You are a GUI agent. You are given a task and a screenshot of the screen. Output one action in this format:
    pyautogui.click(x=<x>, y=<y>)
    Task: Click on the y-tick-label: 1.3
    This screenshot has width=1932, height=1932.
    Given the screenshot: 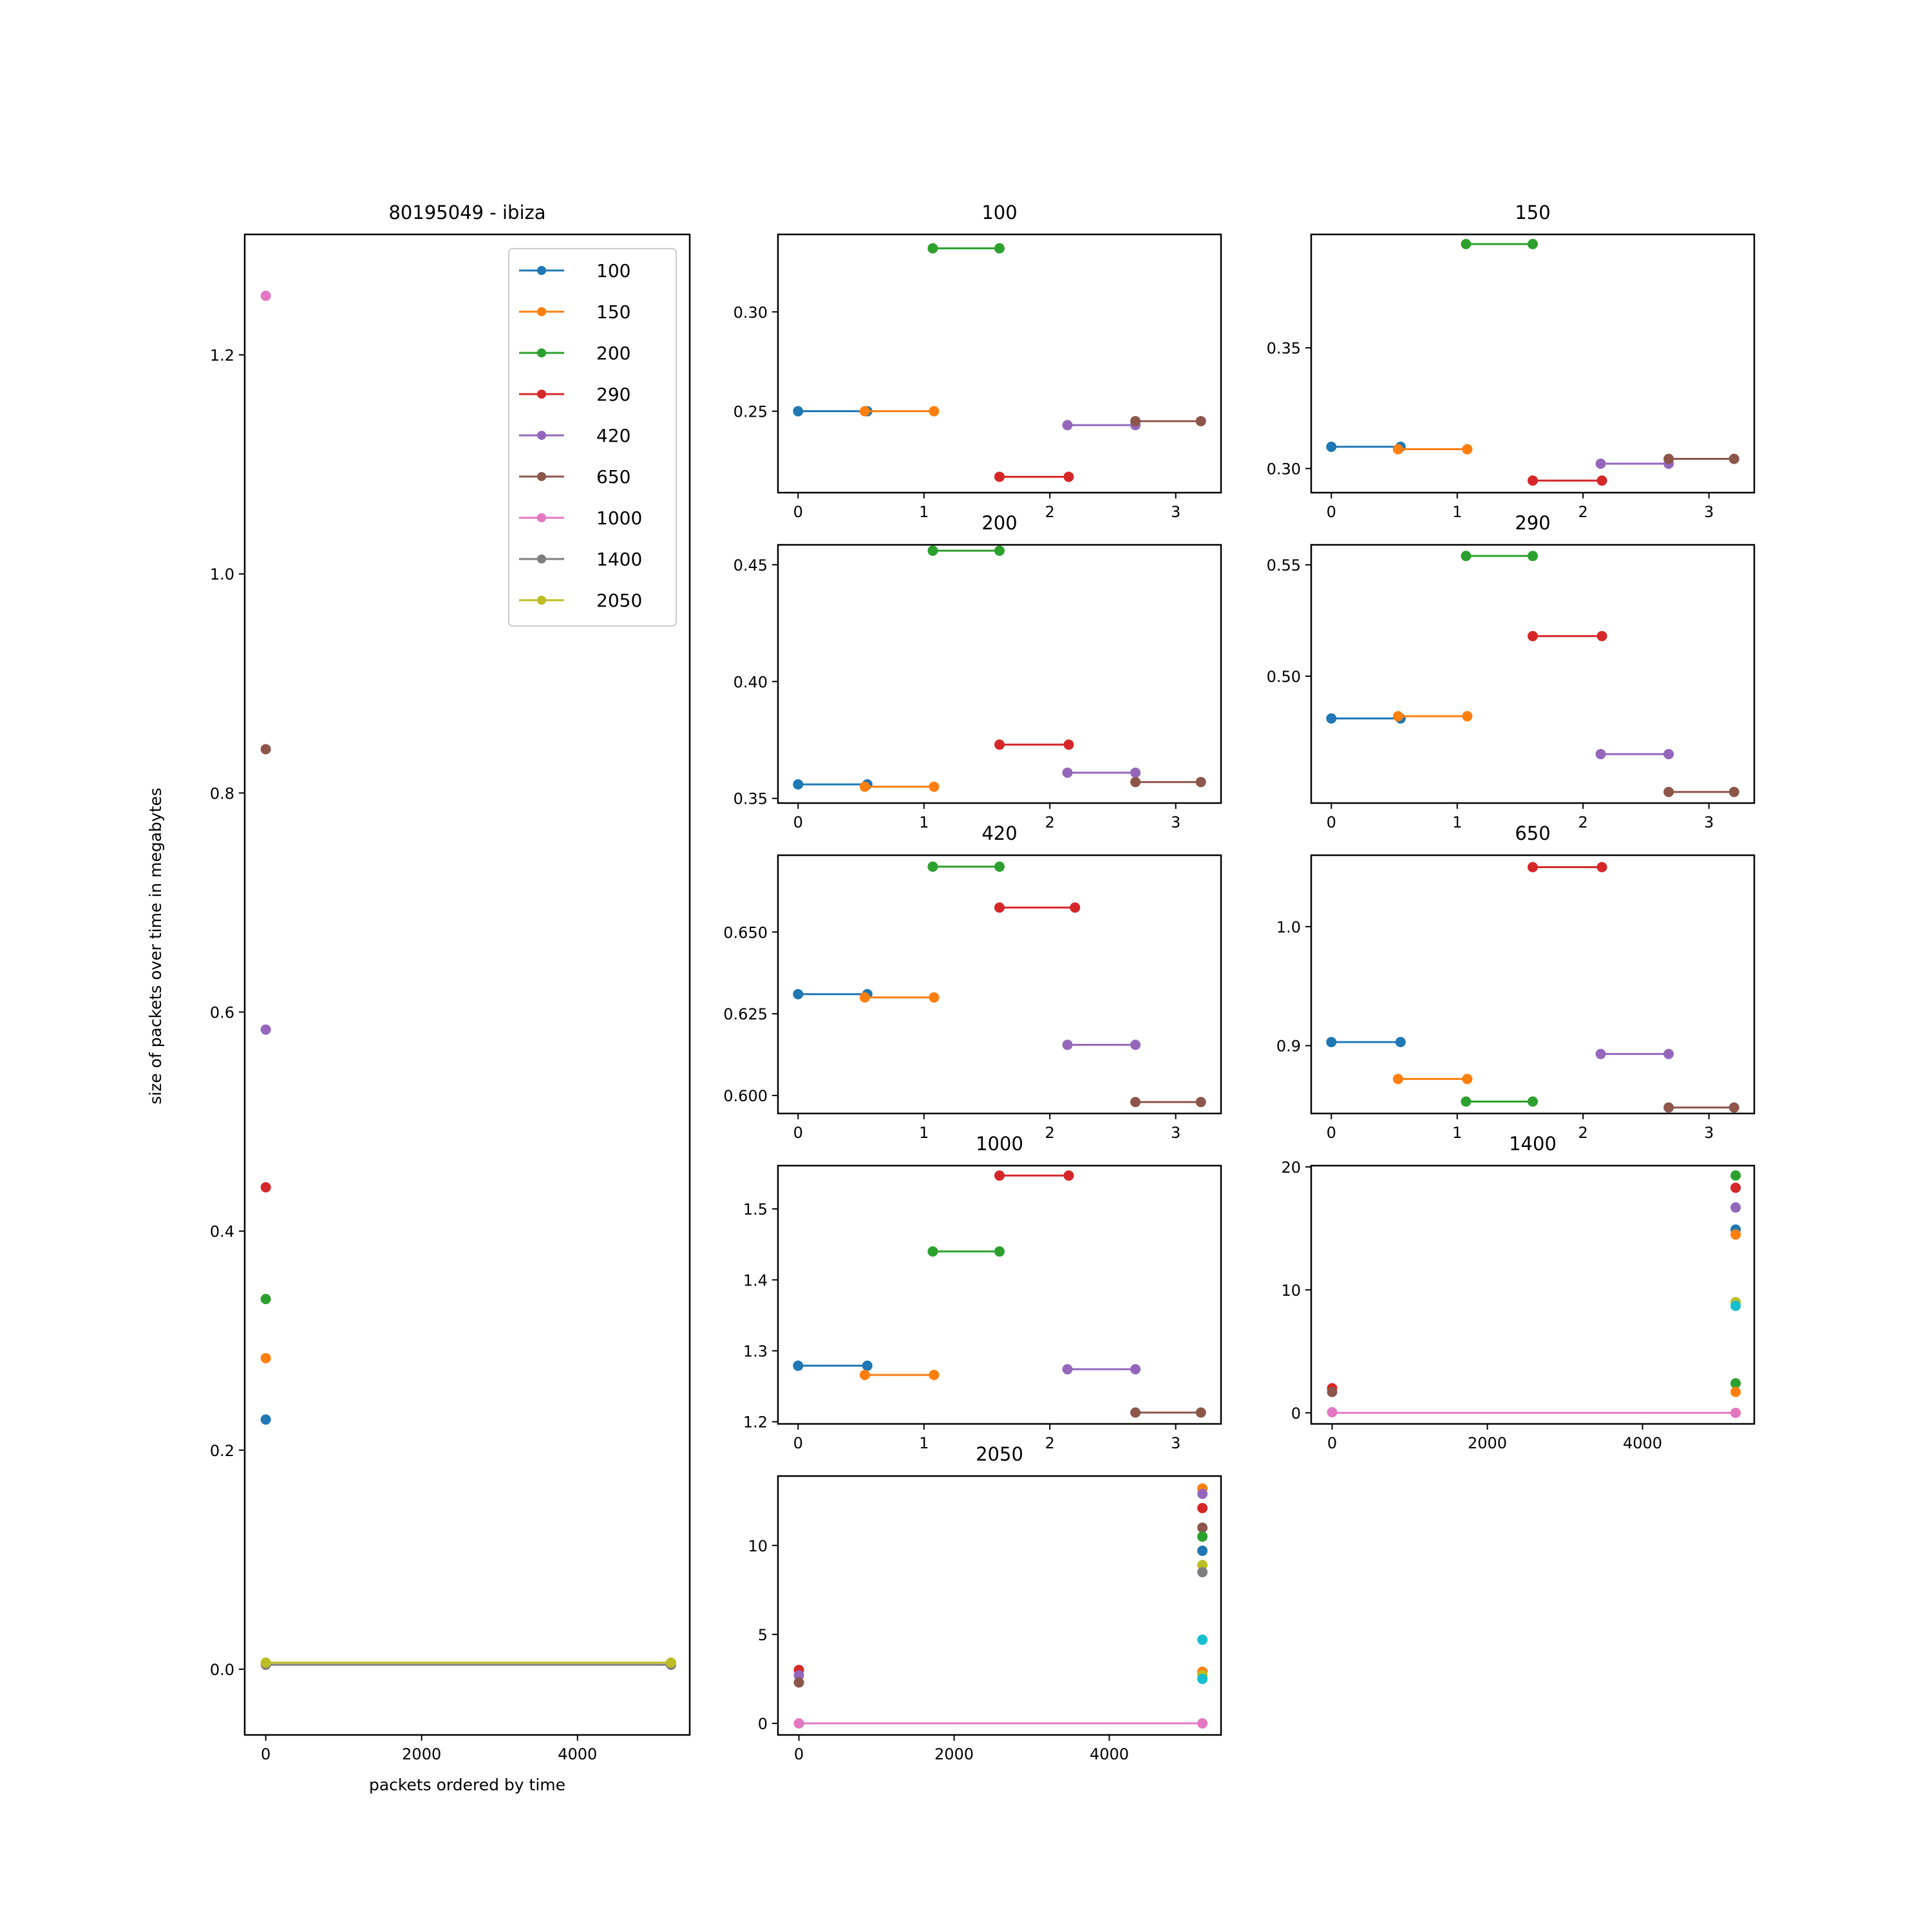 What is the action you would take?
    pyautogui.click(x=755, y=1352)
    